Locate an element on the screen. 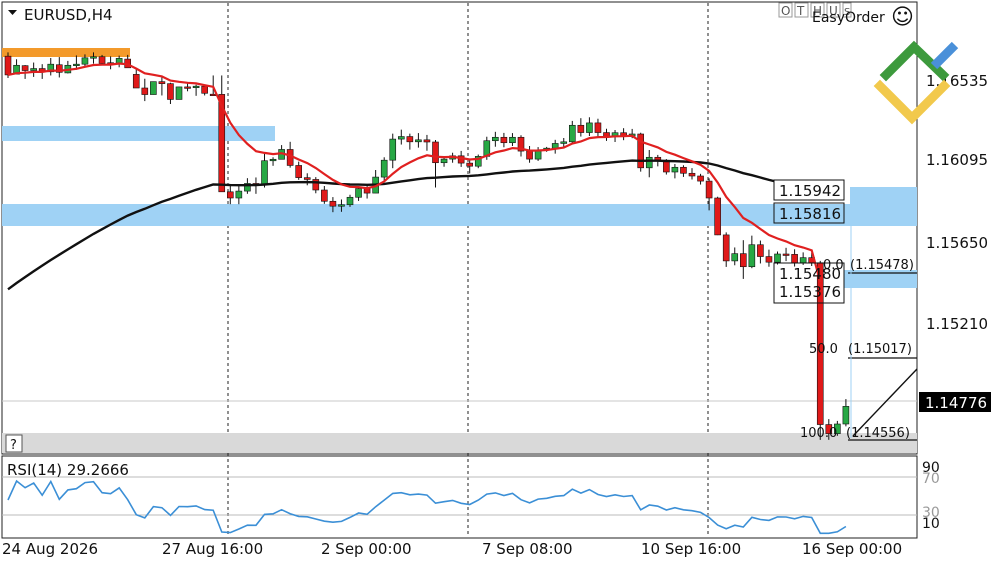  smiley-icon: ☺ is located at coordinates (902, 17).